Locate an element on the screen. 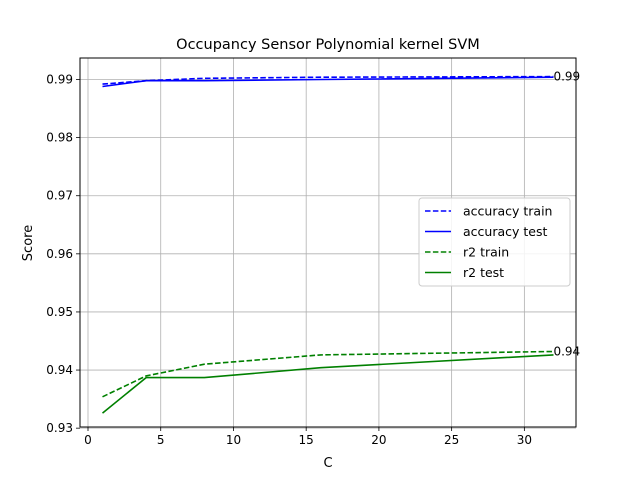 The width and height of the screenshot is (640, 480). x-tick-label: 5 is located at coordinates (161, 440).